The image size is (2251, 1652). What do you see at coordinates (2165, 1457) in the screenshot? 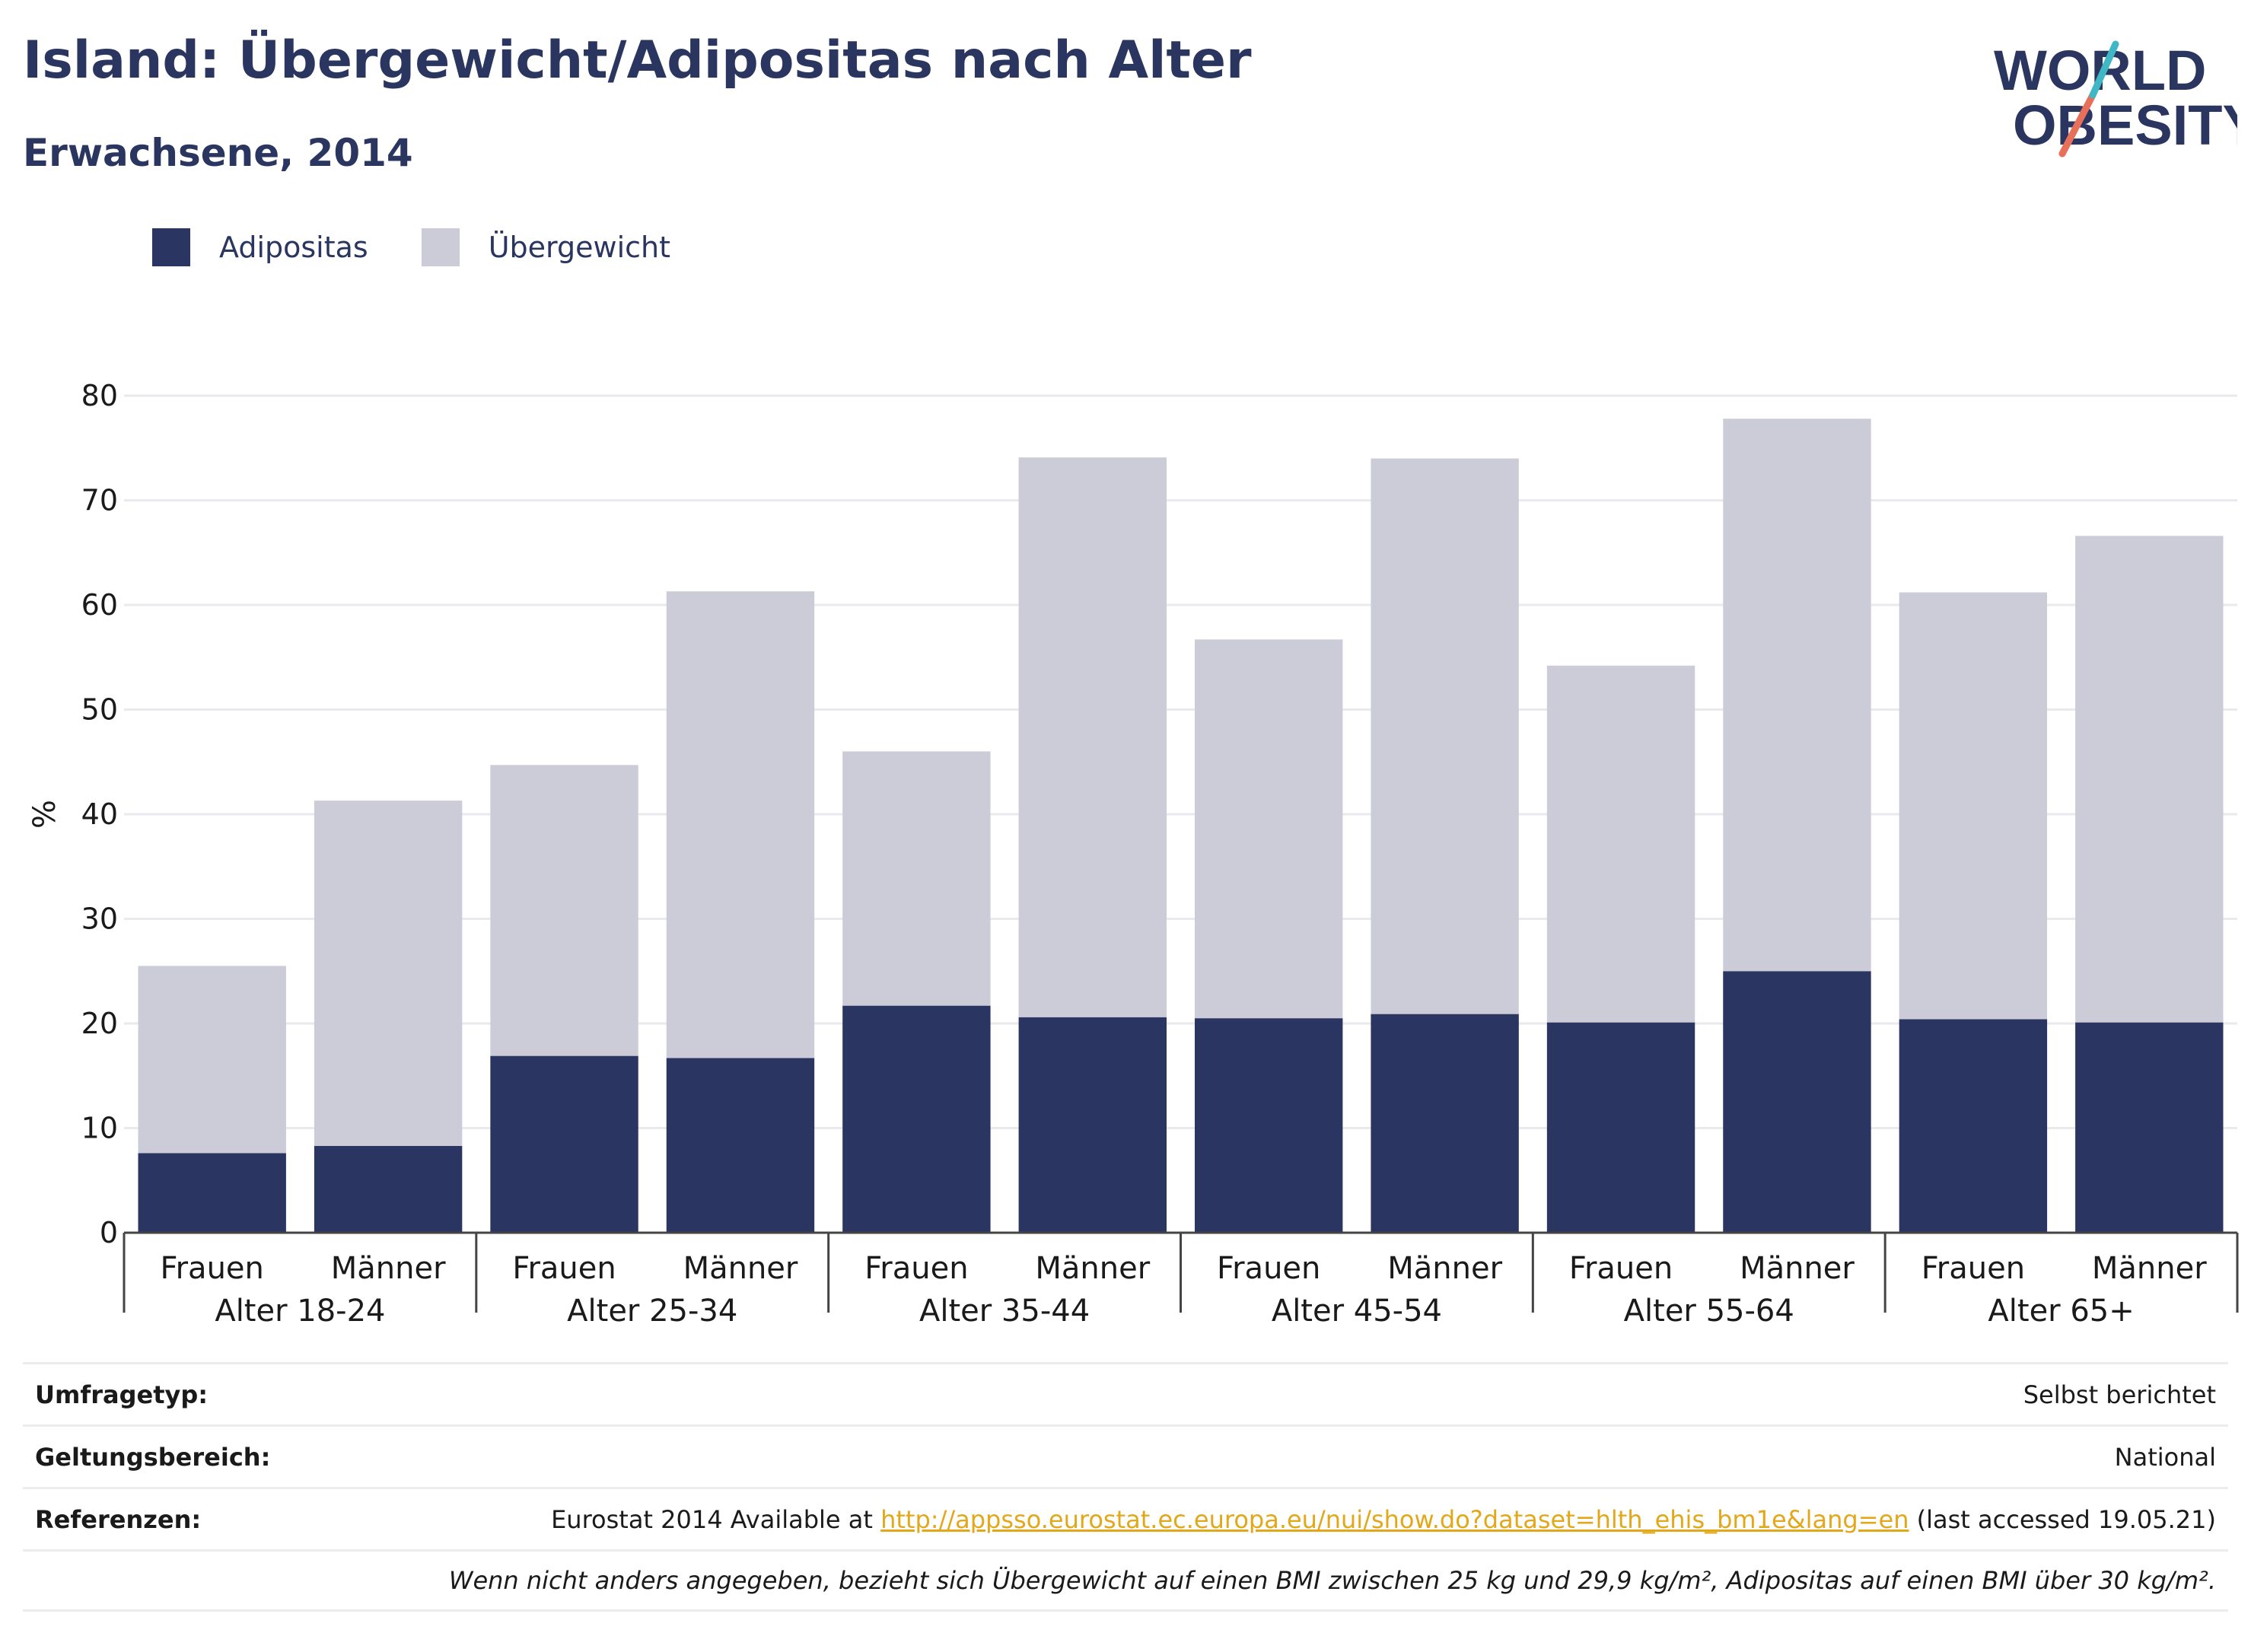
I see `scope-value: National` at bounding box center [2165, 1457].